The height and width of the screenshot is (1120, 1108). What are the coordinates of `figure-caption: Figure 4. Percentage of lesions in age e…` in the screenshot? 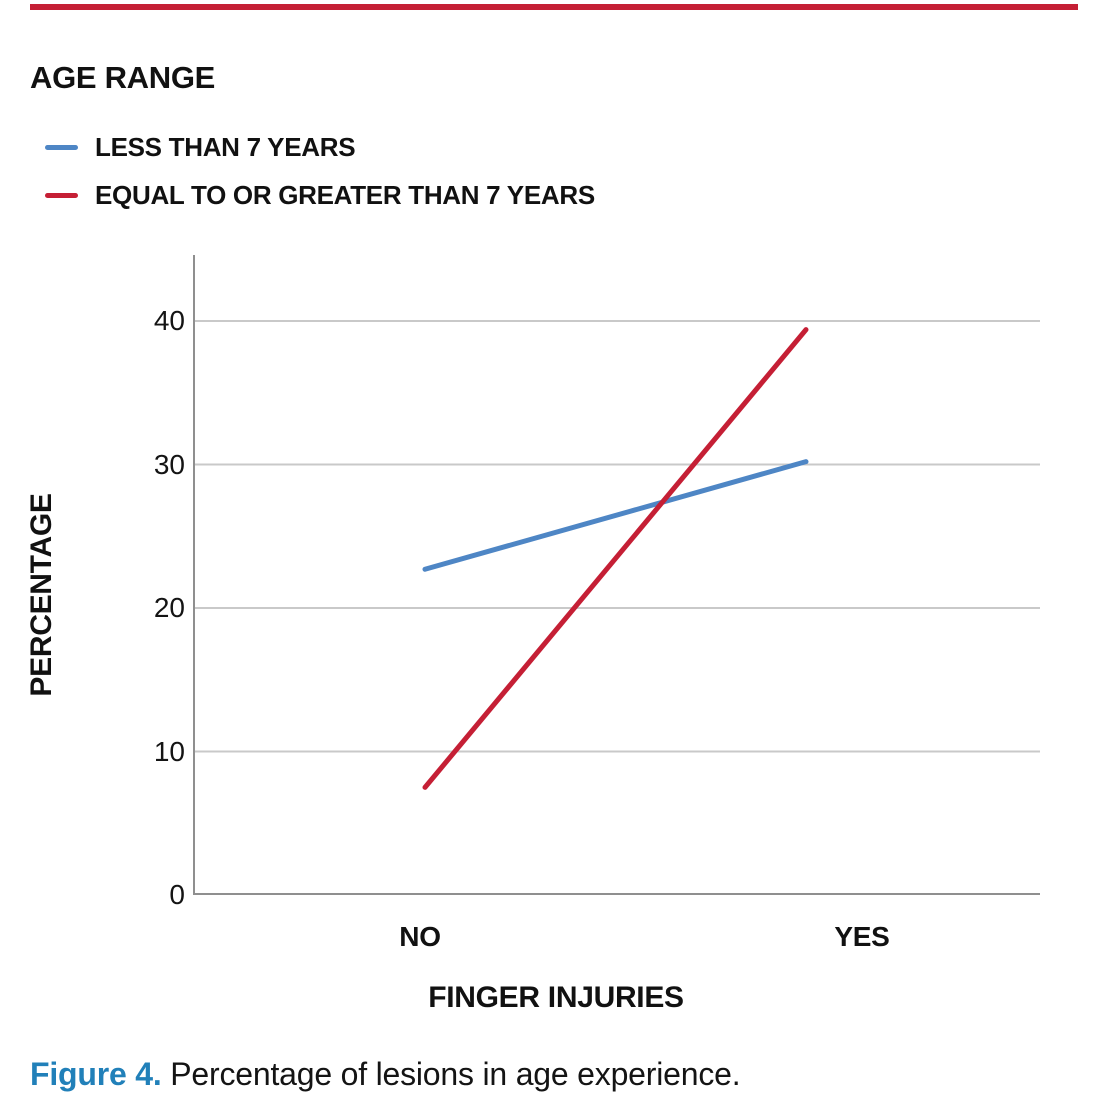 It's located at (385, 1074).